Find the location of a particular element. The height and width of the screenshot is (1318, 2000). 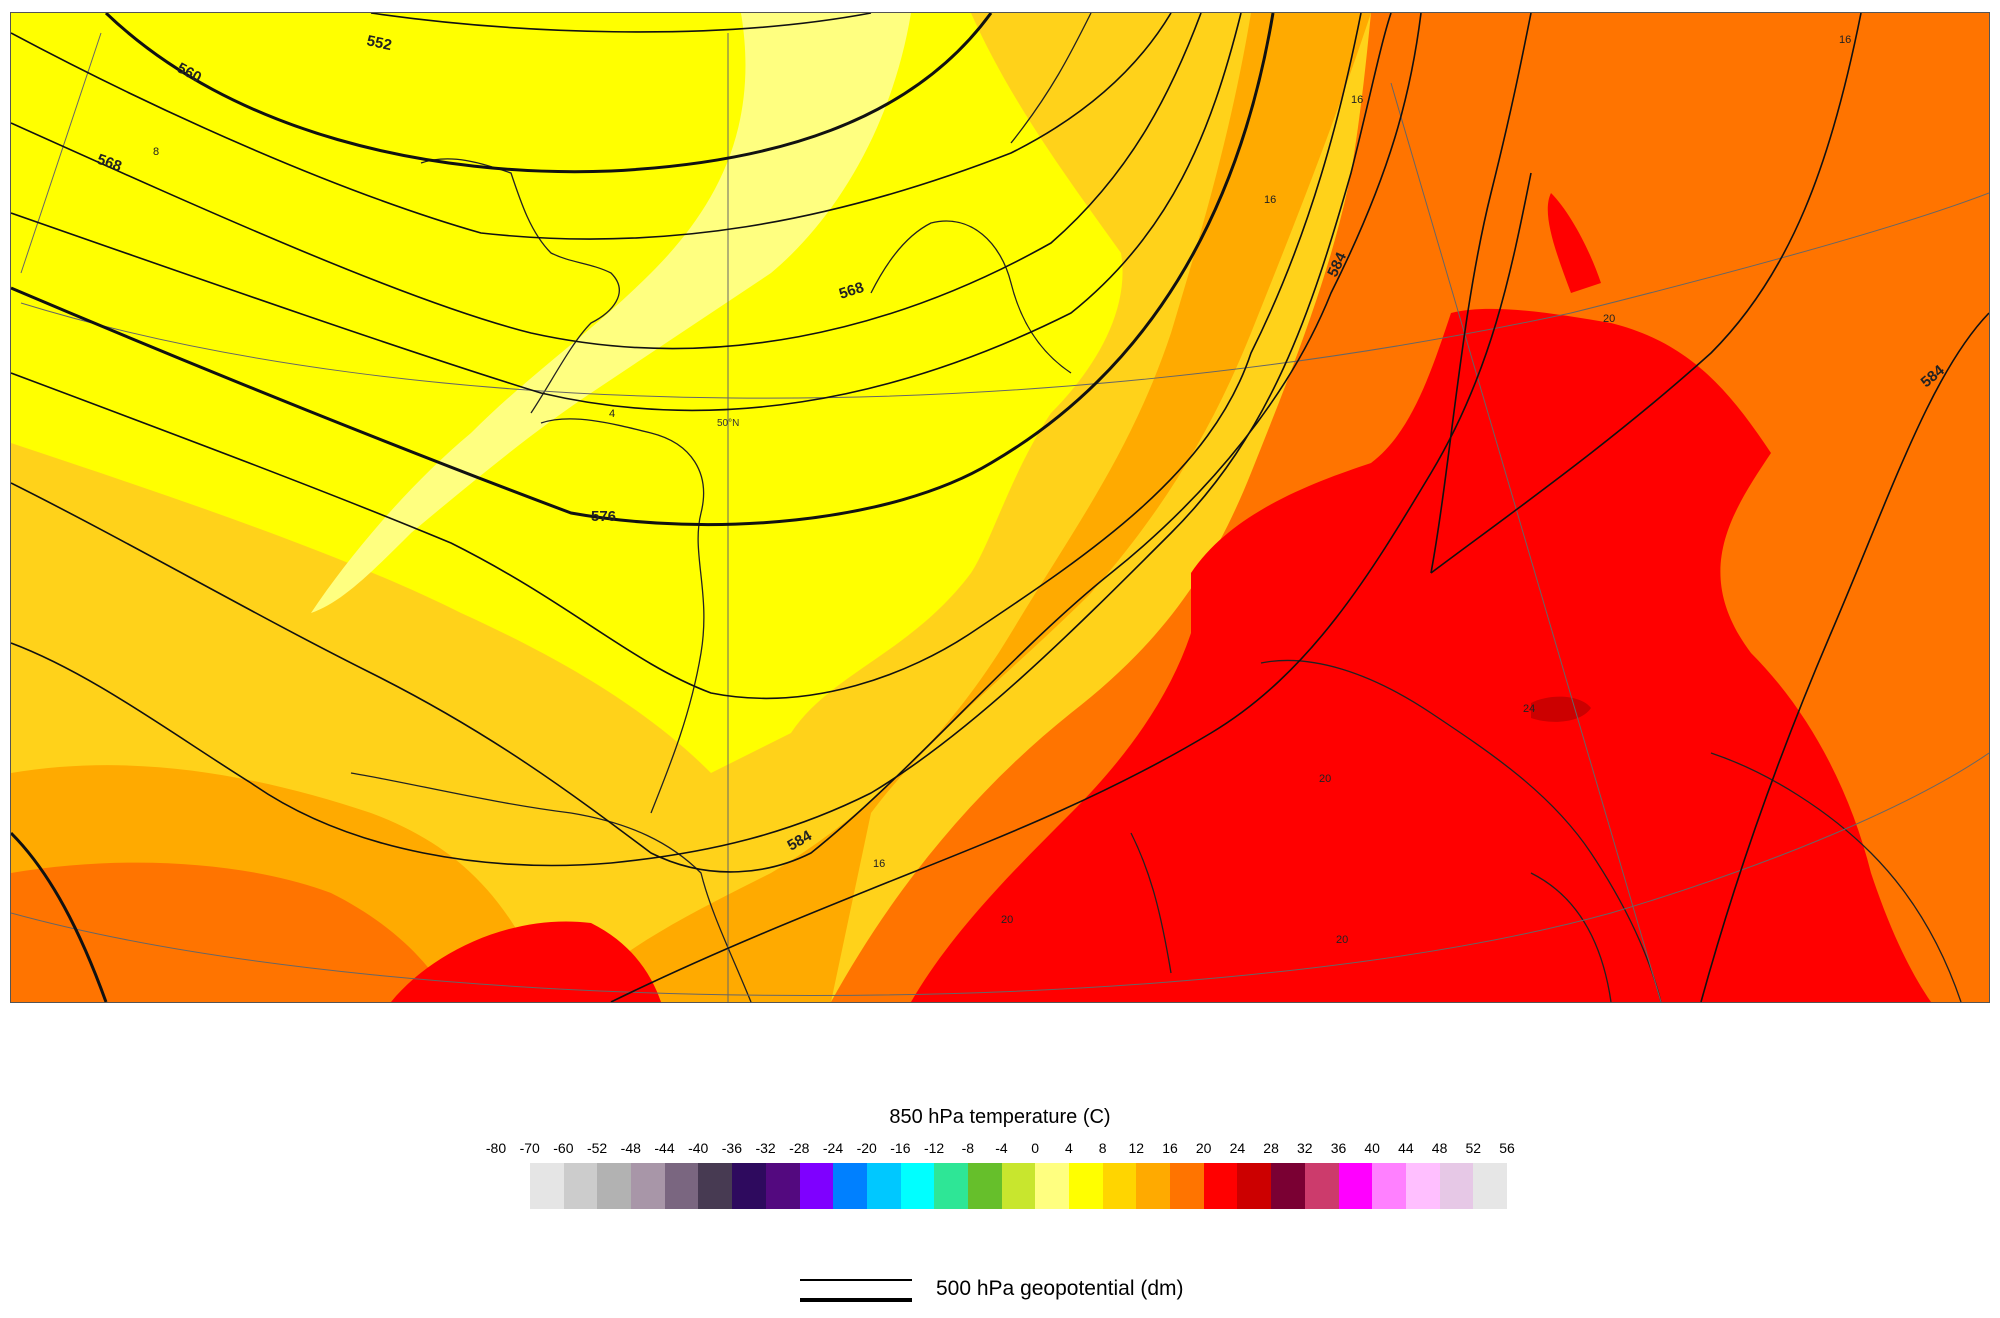

color-scale-tick-label: 44 is located at coordinates (1406, 1148).